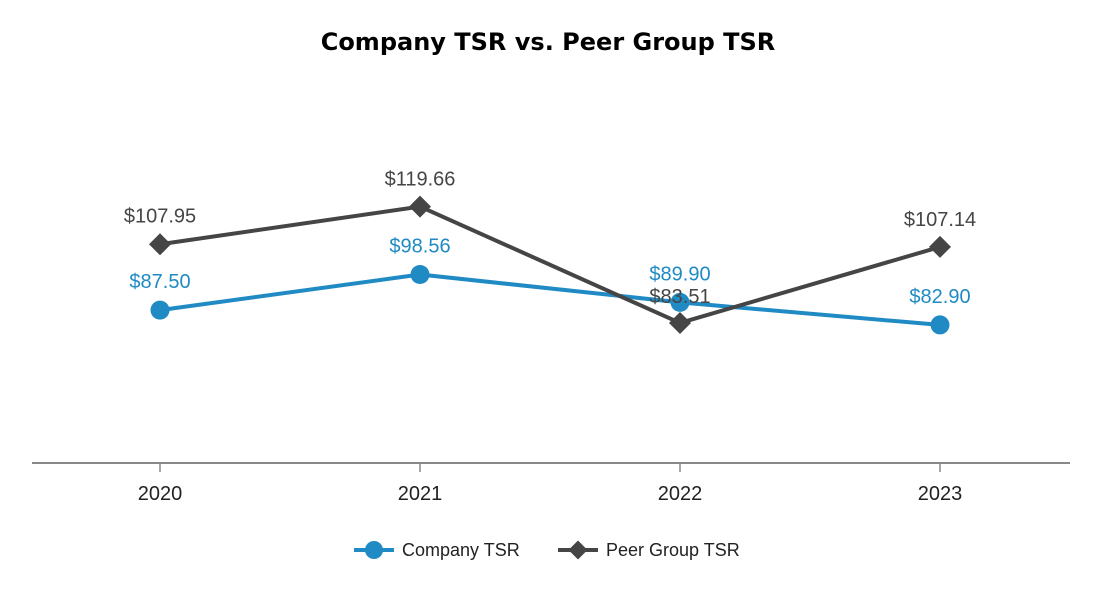 The width and height of the screenshot is (1100, 600). I want to click on chart-title: Company TSR vs. Peer Group TSR, so click(548, 42).